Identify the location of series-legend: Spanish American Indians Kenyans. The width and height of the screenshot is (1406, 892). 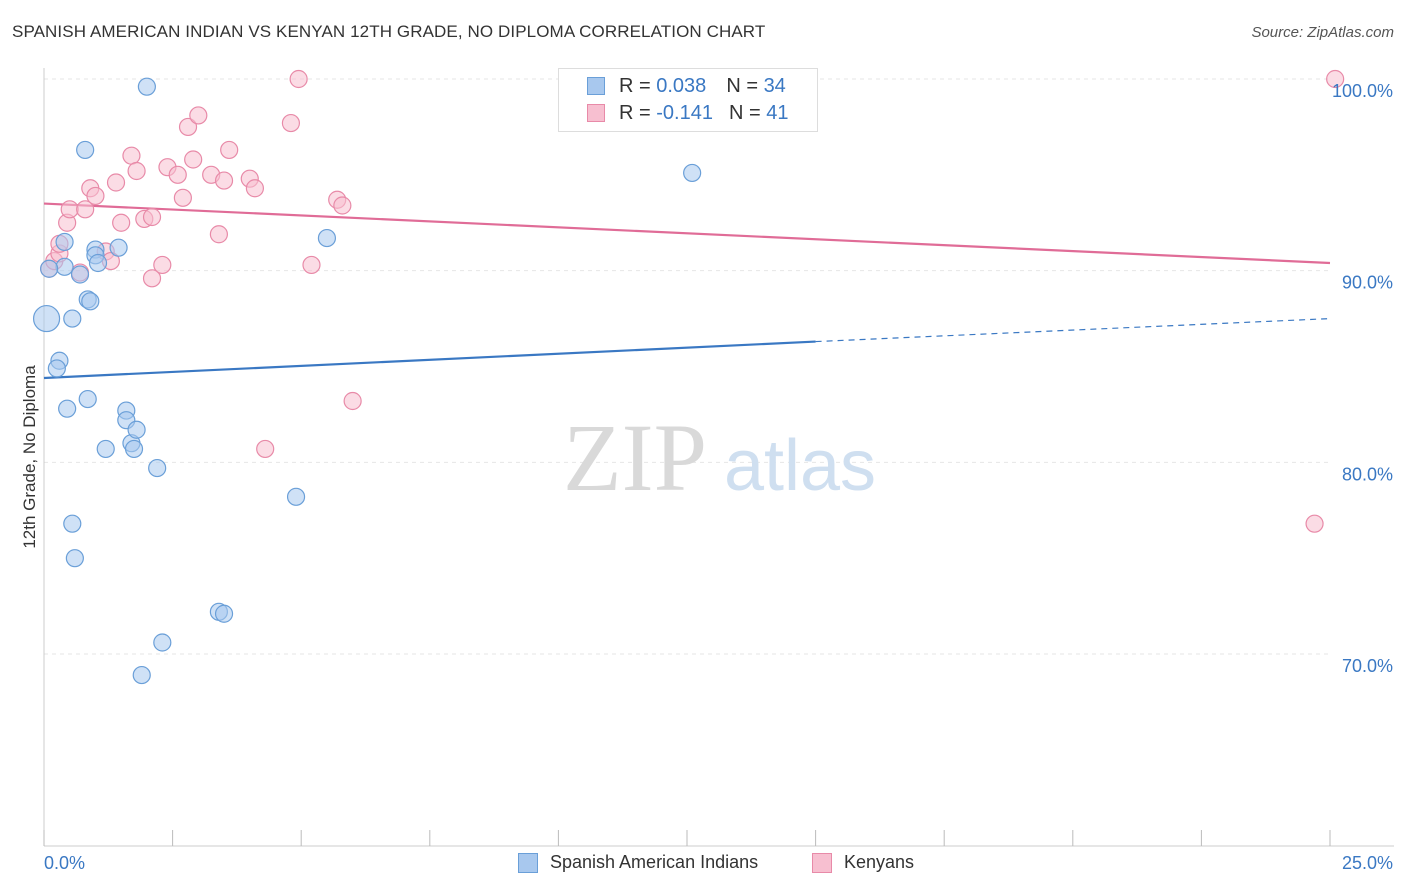
(703, 865).